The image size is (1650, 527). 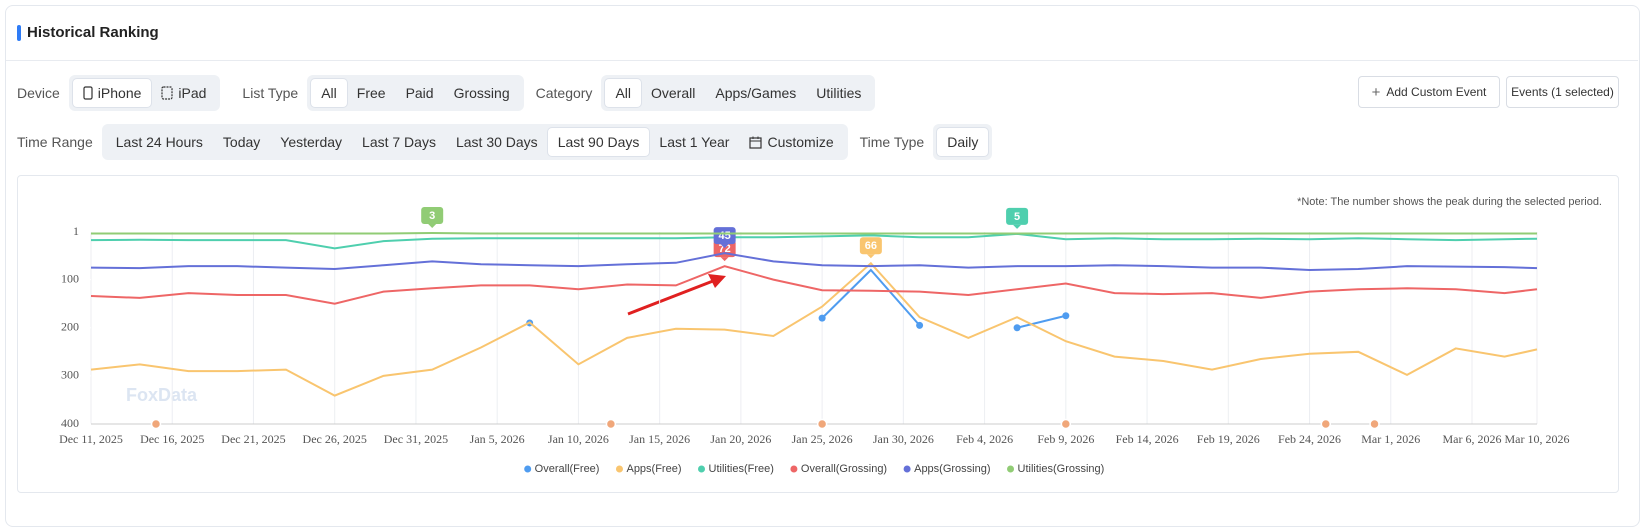 I want to click on add-event-button: +Add Custom Event, so click(x=1429, y=92).